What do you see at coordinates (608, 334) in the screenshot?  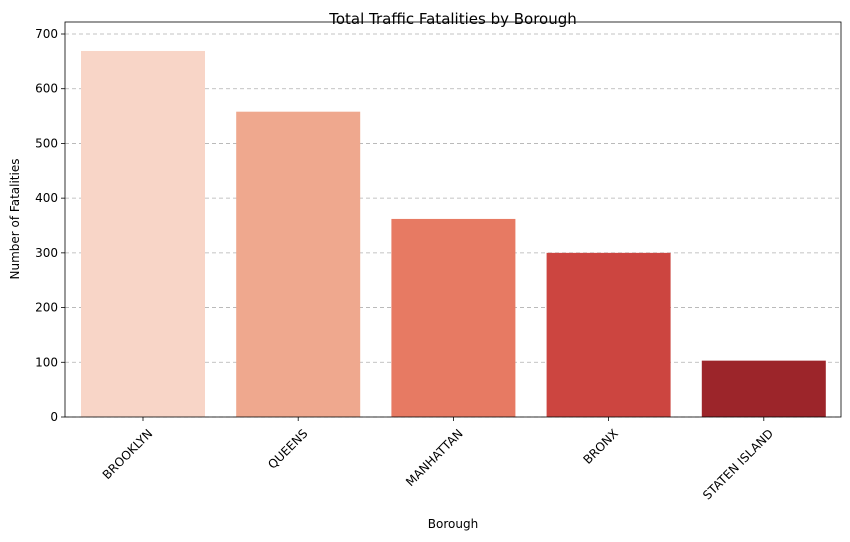 I see `bar-bronx` at bounding box center [608, 334].